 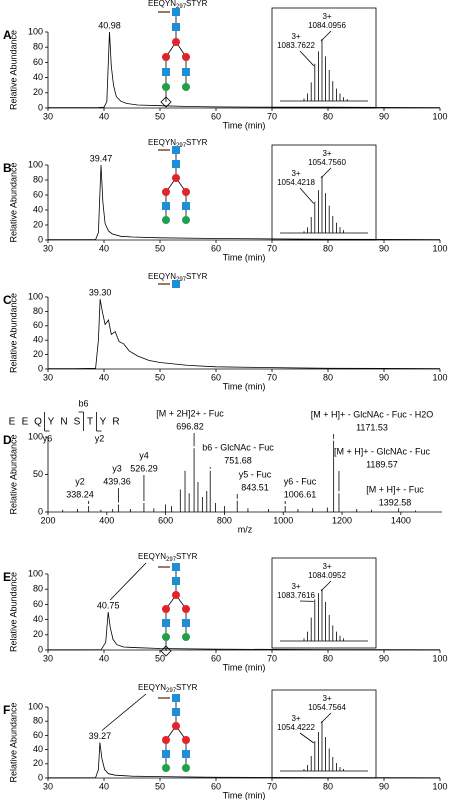 I want to click on residue: R, so click(x=115, y=422).